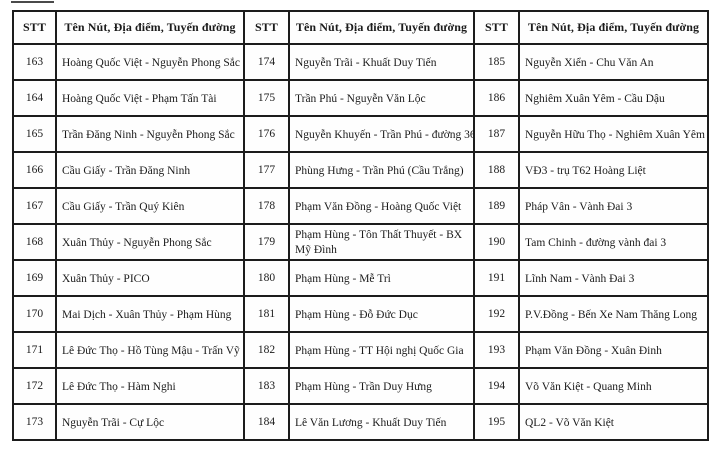 The width and height of the screenshot is (720, 454). I want to click on route-cell: Trần Đăng Ninh - Nguyễn Phong Sắc, so click(150, 134).